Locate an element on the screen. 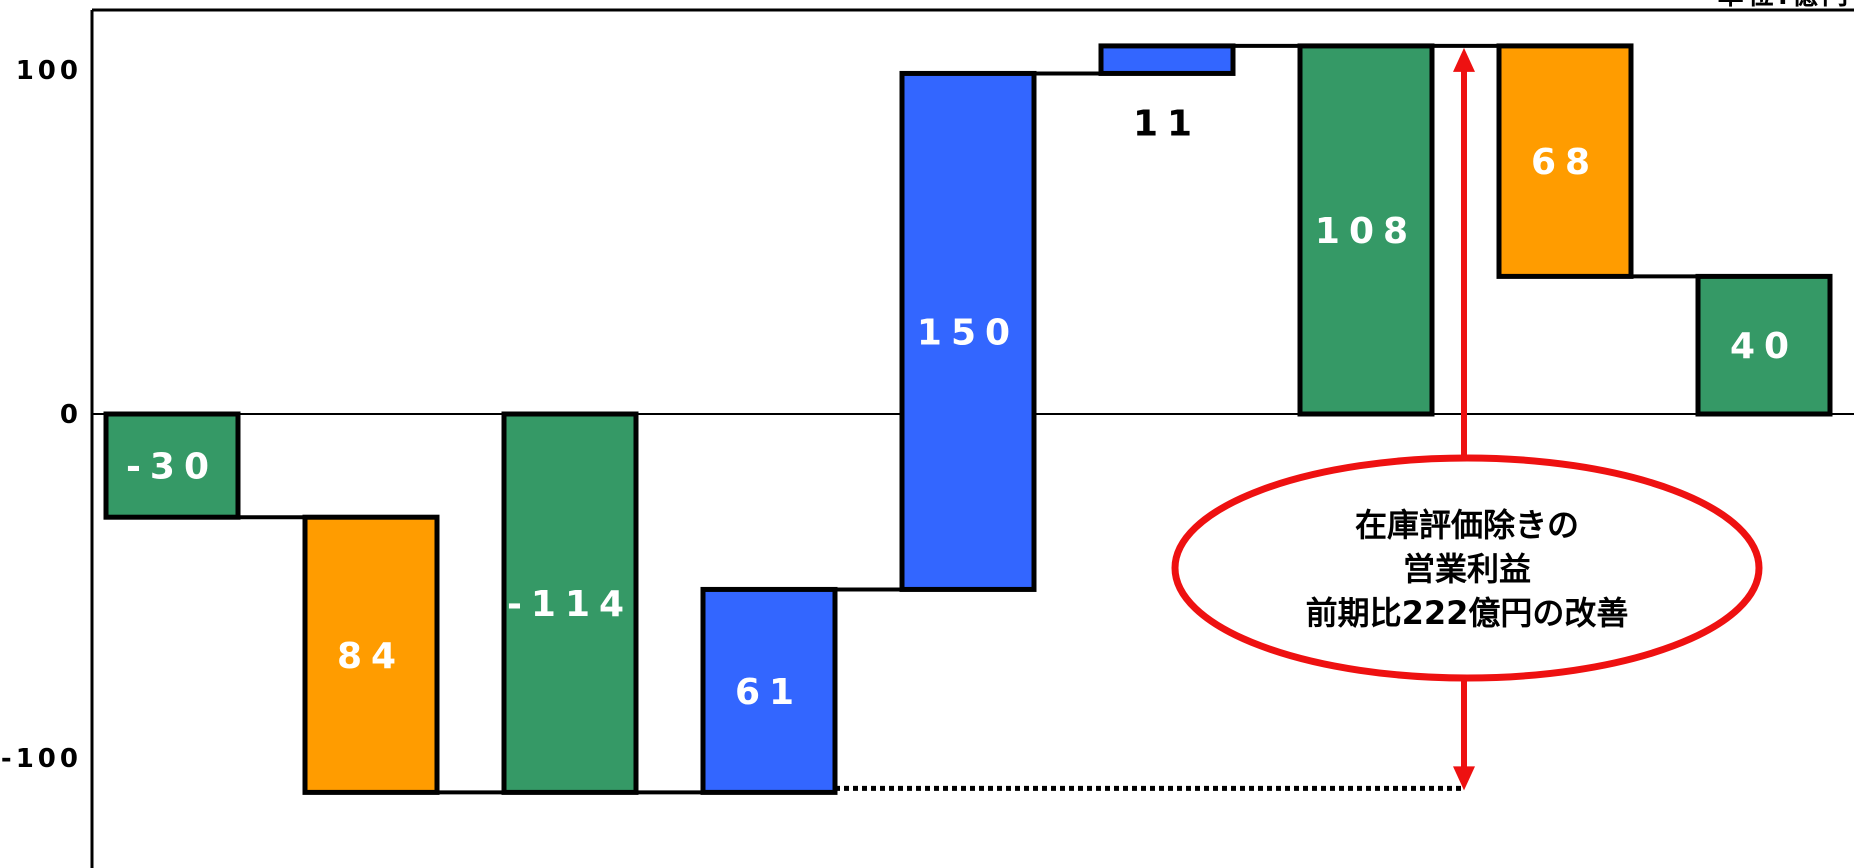  bar-value-label: 61 is located at coordinates (769, 692).